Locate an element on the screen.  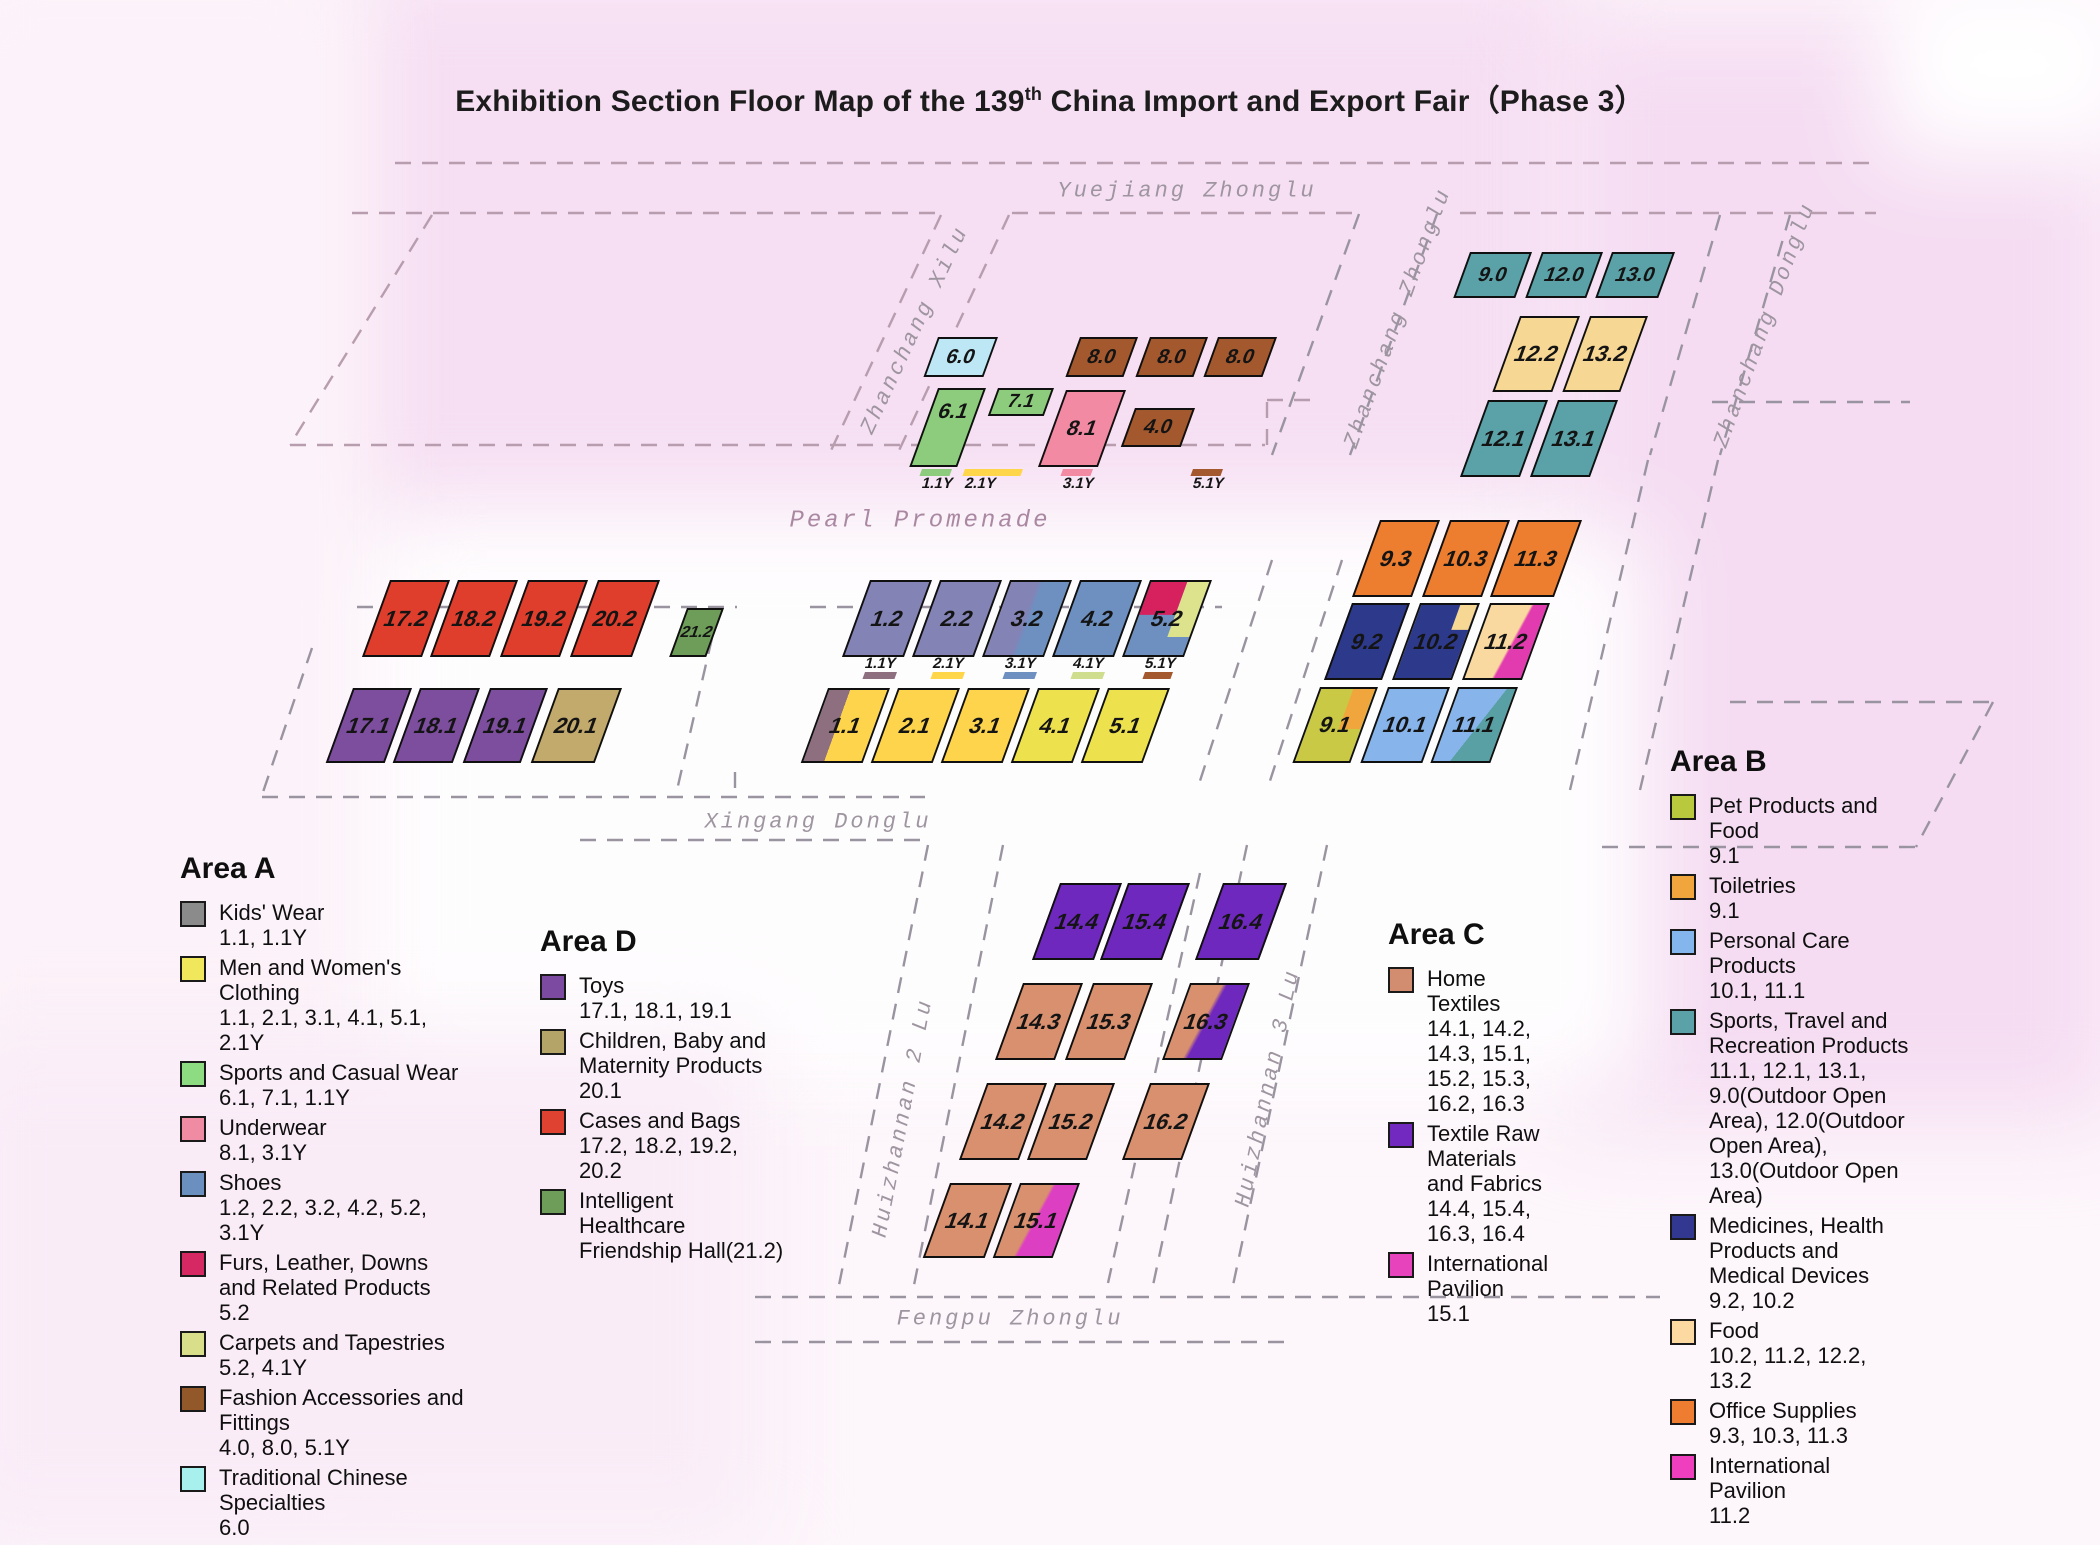
hall-number: 14.2 is located at coordinates (1003, 1121).